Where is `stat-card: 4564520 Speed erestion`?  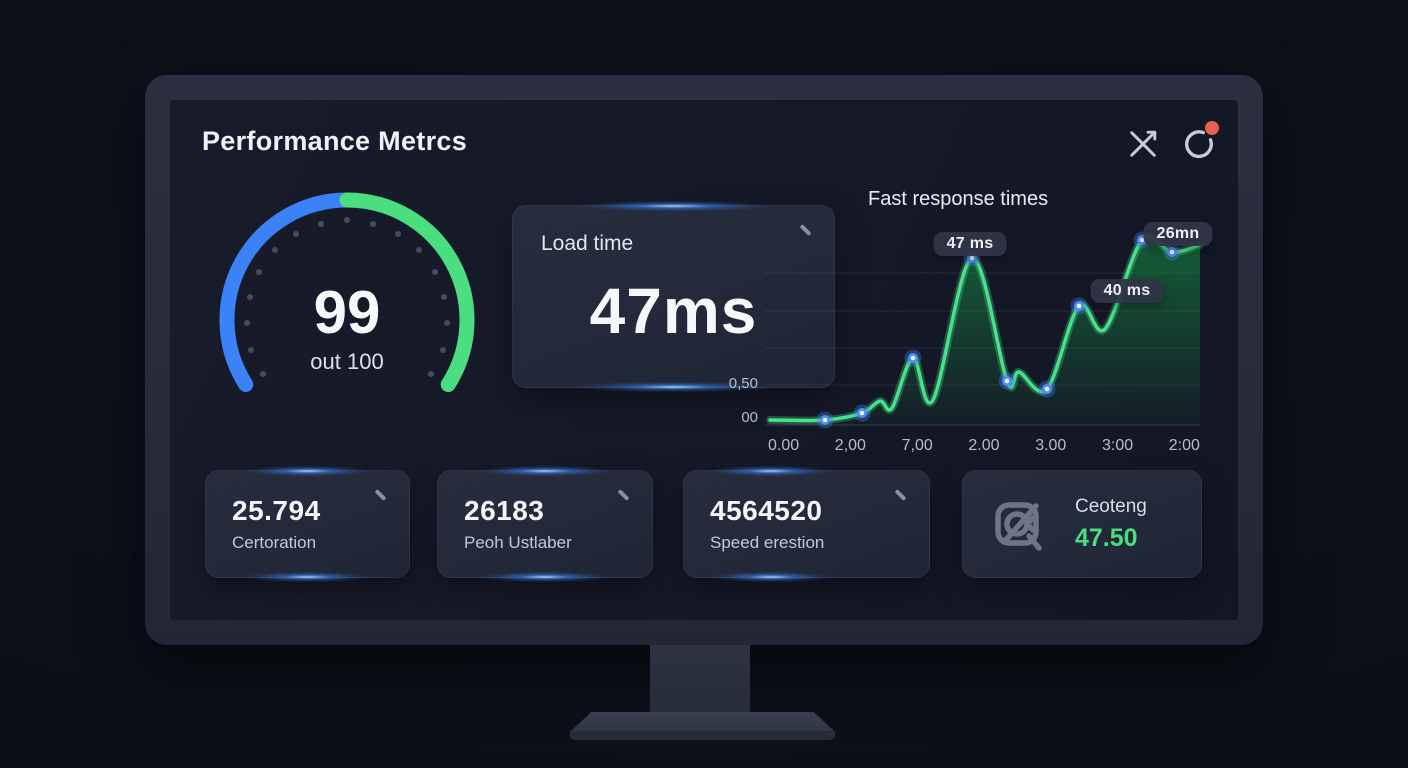
stat-card: 4564520 Speed erestion is located at coordinates (806, 524).